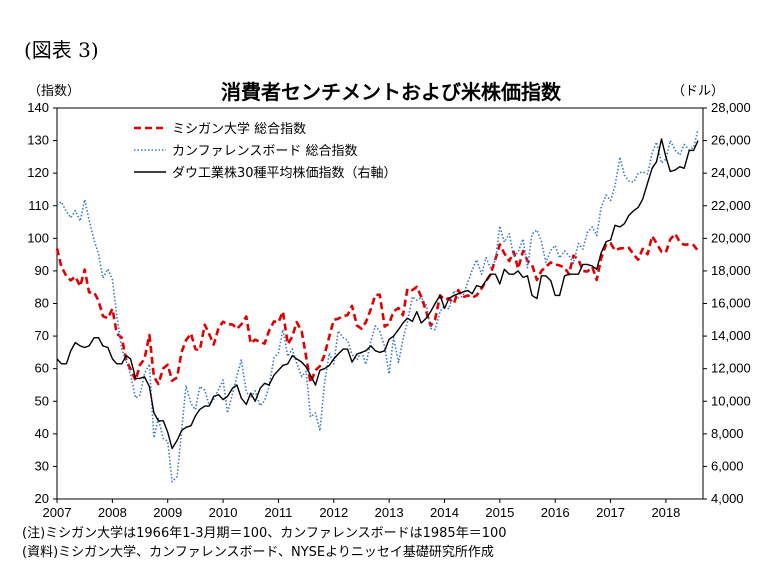  Describe the element at coordinates (731, 335) in the screenshot. I see `right-axis-tick-label: 14,000` at that location.